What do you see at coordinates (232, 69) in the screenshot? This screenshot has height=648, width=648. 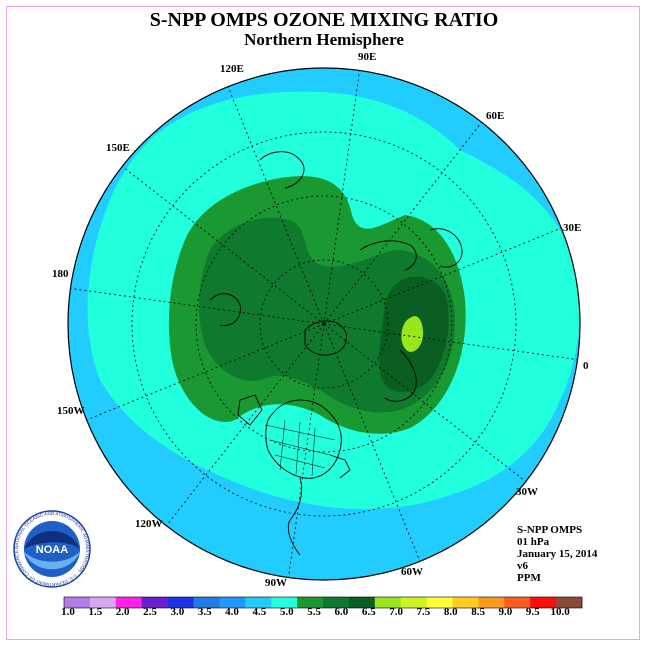 I see `lon-label-120e: 120E` at bounding box center [232, 69].